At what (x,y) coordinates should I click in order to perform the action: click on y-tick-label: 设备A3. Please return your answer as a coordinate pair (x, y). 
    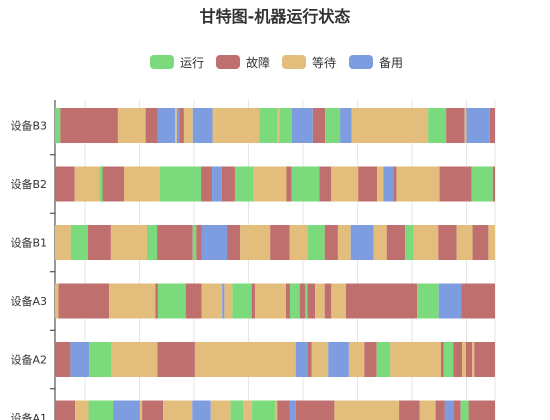
    Looking at the image, I should click on (28, 301).